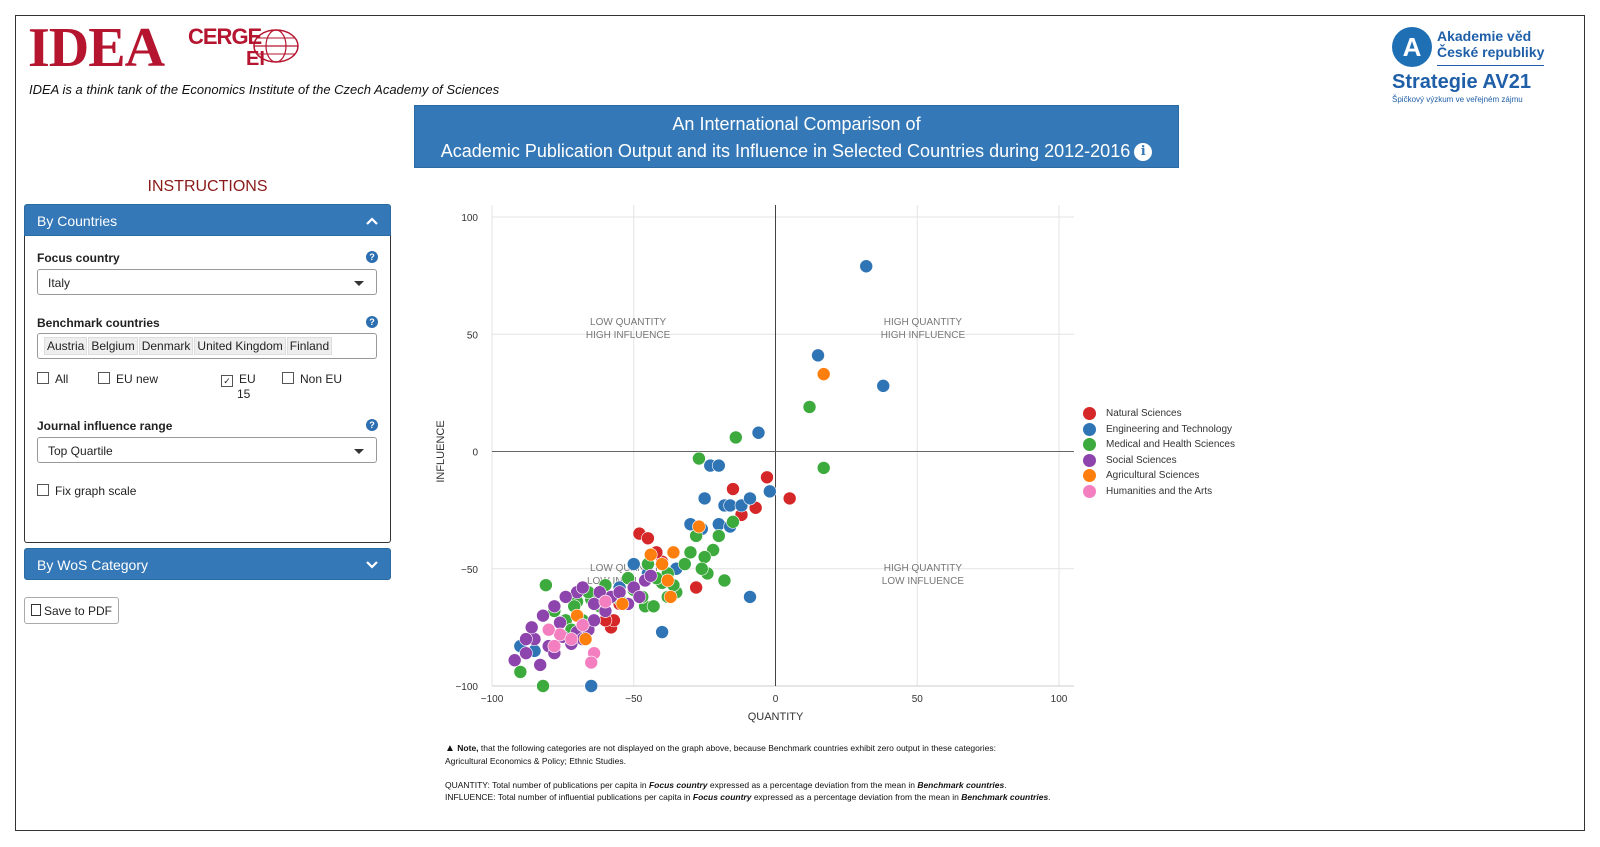 The image size is (1600, 847). Describe the element at coordinates (1159, 414) in the screenshot. I see `legend-item: Natural Sciences` at that location.